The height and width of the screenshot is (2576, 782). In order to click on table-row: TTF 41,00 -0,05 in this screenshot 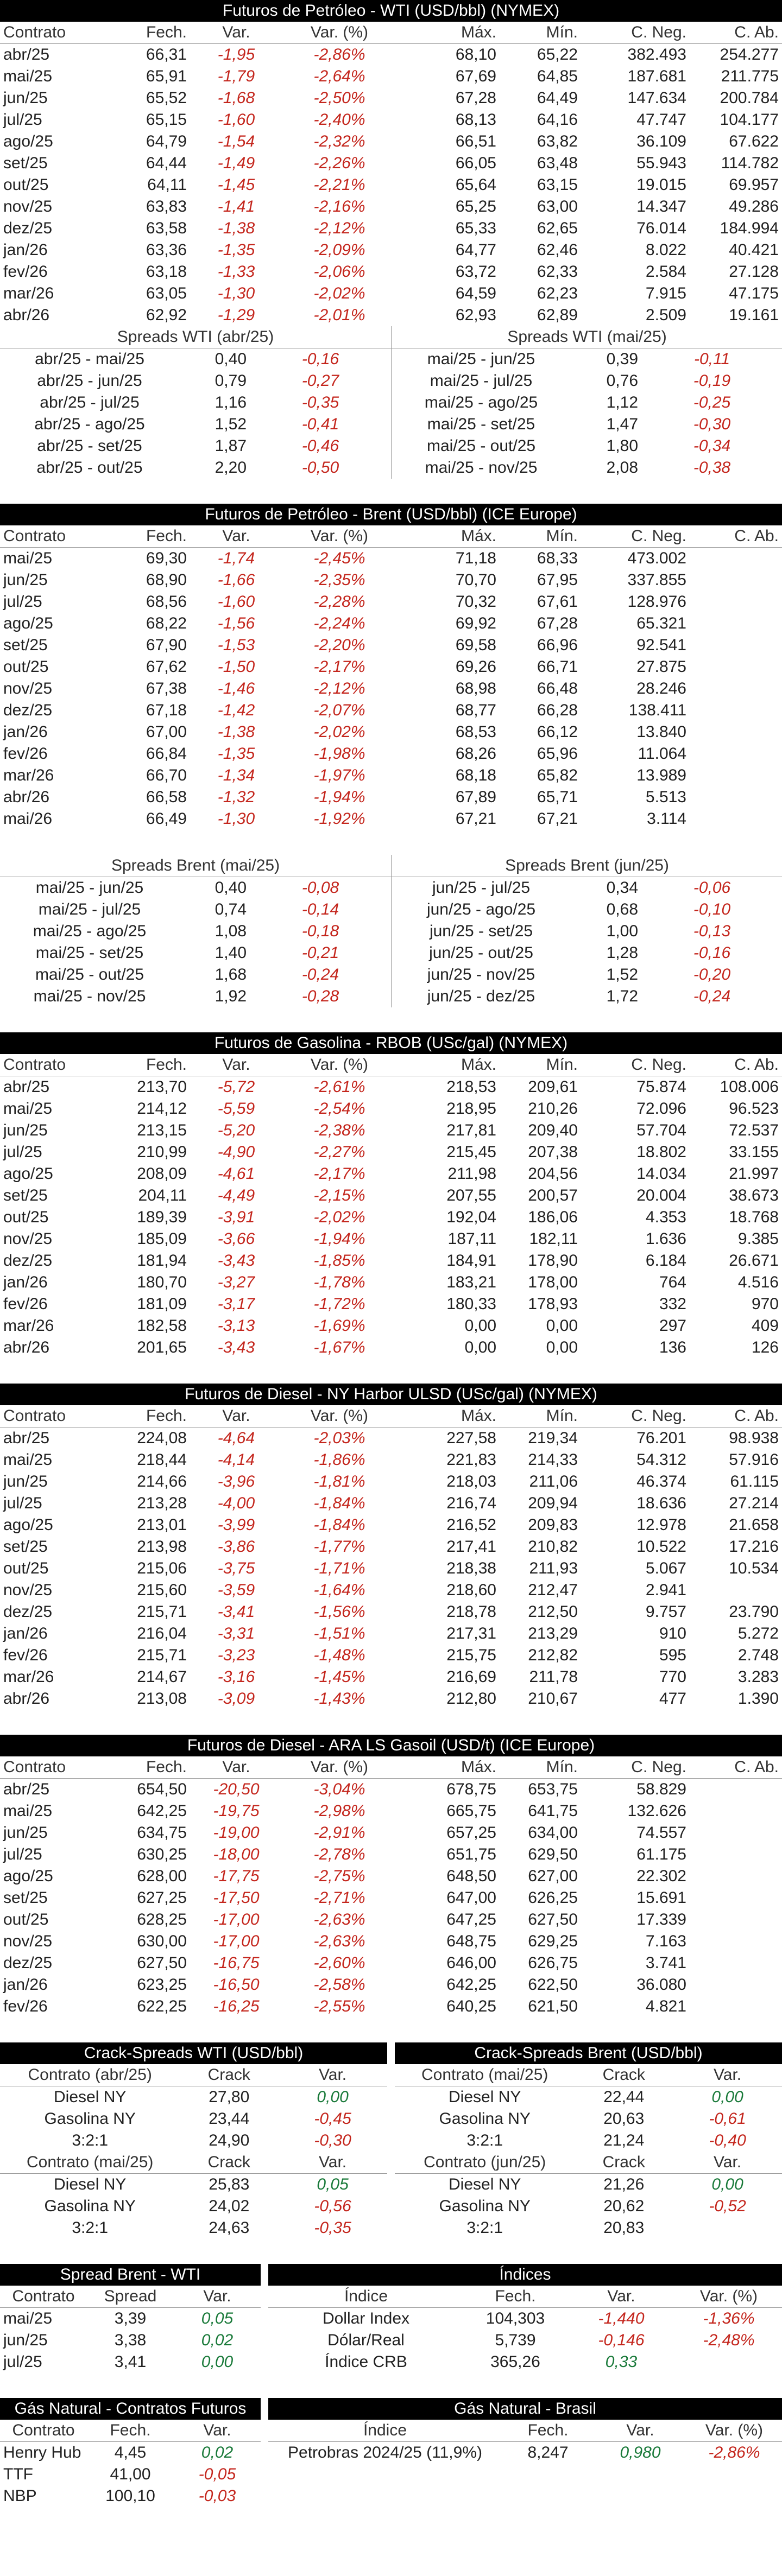, I will do `click(130, 2474)`.